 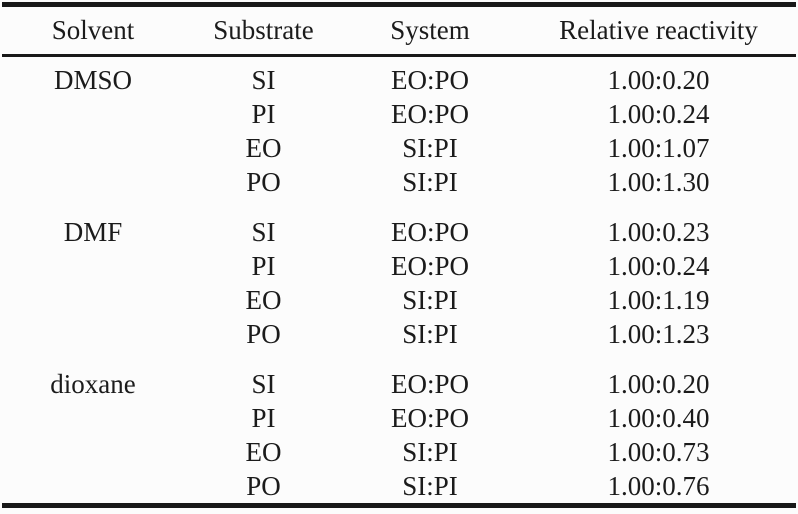 What do you see at coordinates (399, 505) in the screenshot?
I see `table-bottom-rule` at bounding box center [399, 505].